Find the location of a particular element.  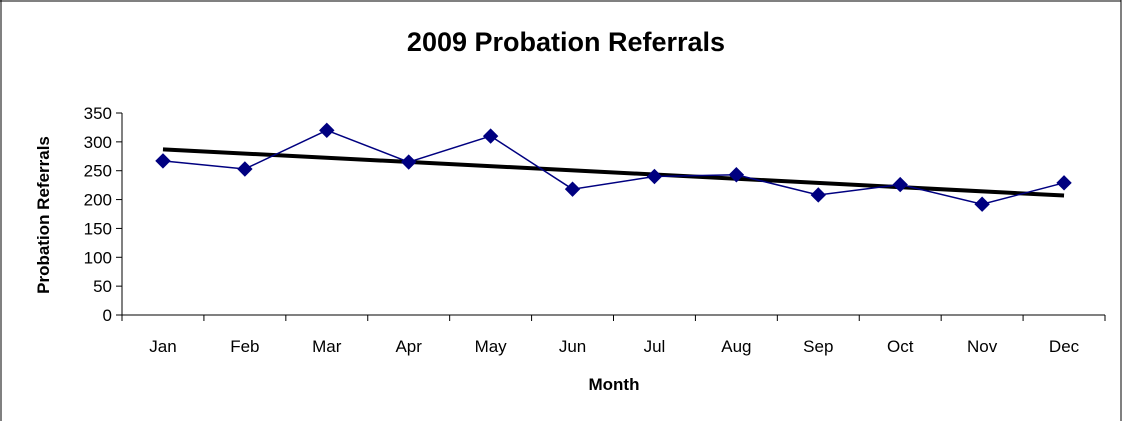

x-tick-label: Jul is located at coordinates (655, 346).